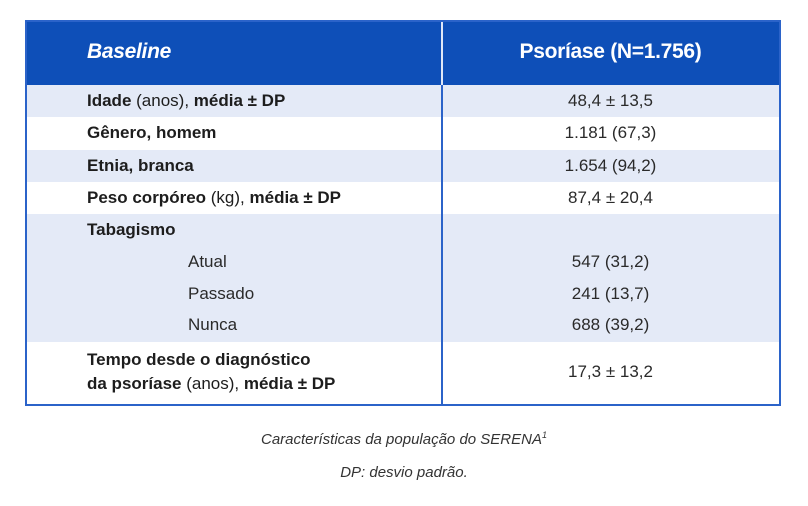 Image resolution: width=808 pixels, height=506 pixels. What do you see at coordinates (610, 132) in the screenshot?
I see `row-value: 1.181 (67,3)` at bounding box center [610, 132].